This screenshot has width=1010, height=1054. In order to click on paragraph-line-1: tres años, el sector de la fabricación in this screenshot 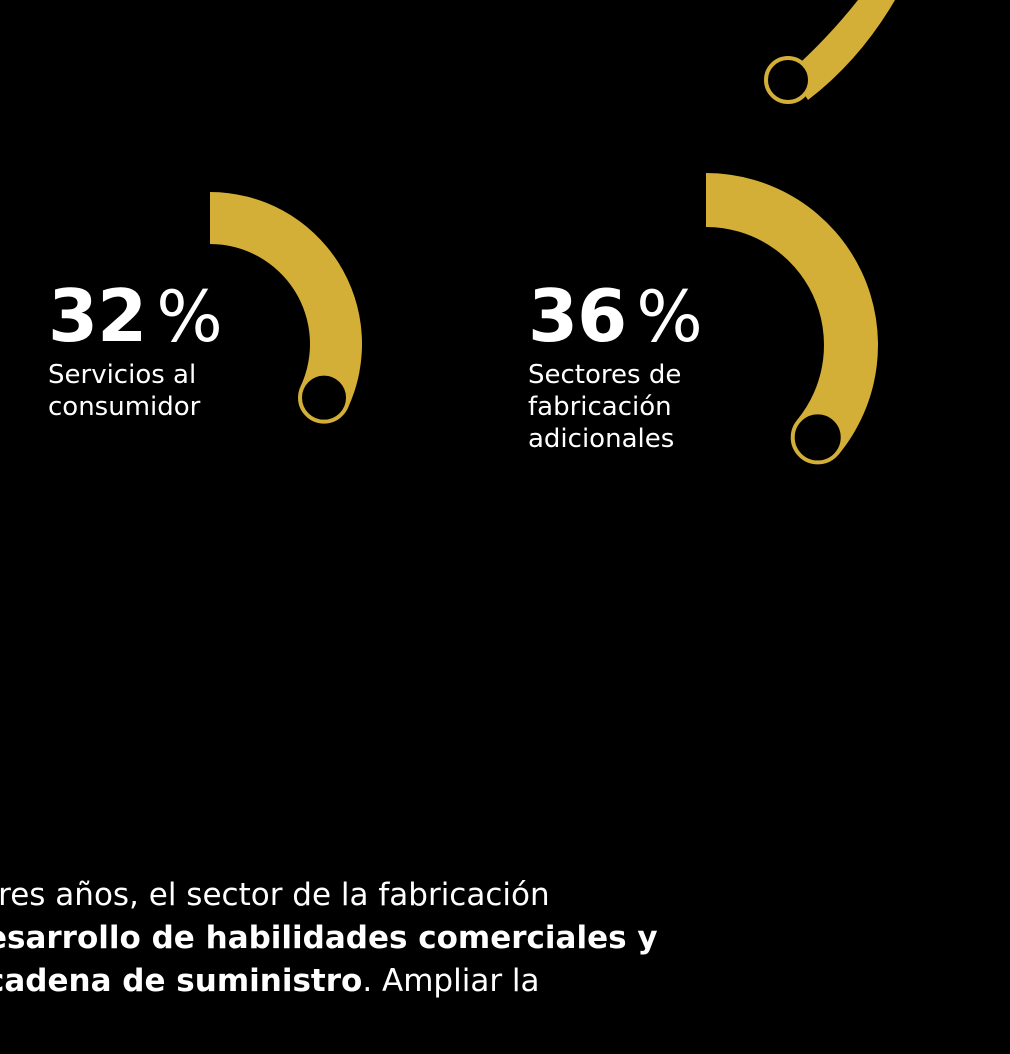, I will do `click(275, 895)`.